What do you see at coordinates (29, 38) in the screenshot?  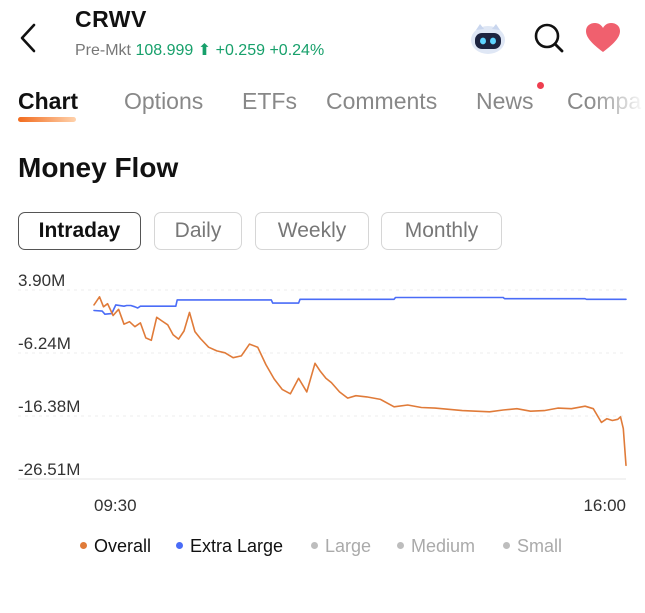 I see `back-arrow-icon` at bounding box center [29, 38].